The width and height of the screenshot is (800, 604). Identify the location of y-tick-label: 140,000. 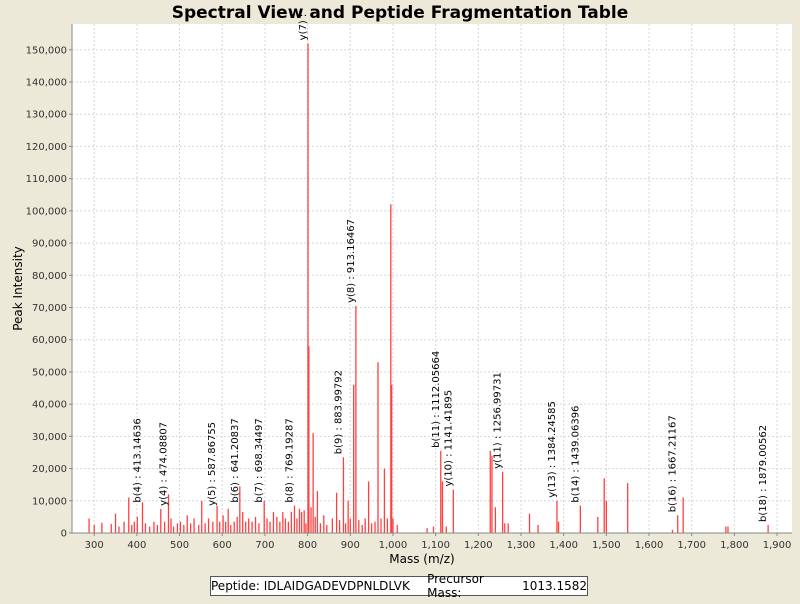
(46, 82).